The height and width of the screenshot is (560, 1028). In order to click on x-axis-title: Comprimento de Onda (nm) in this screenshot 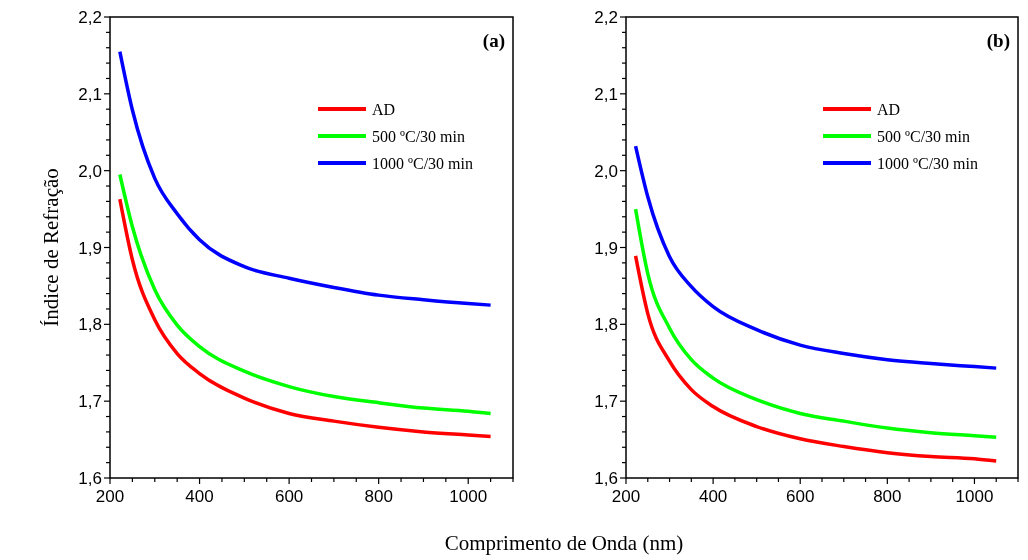, I will do `click(564, 543)`.